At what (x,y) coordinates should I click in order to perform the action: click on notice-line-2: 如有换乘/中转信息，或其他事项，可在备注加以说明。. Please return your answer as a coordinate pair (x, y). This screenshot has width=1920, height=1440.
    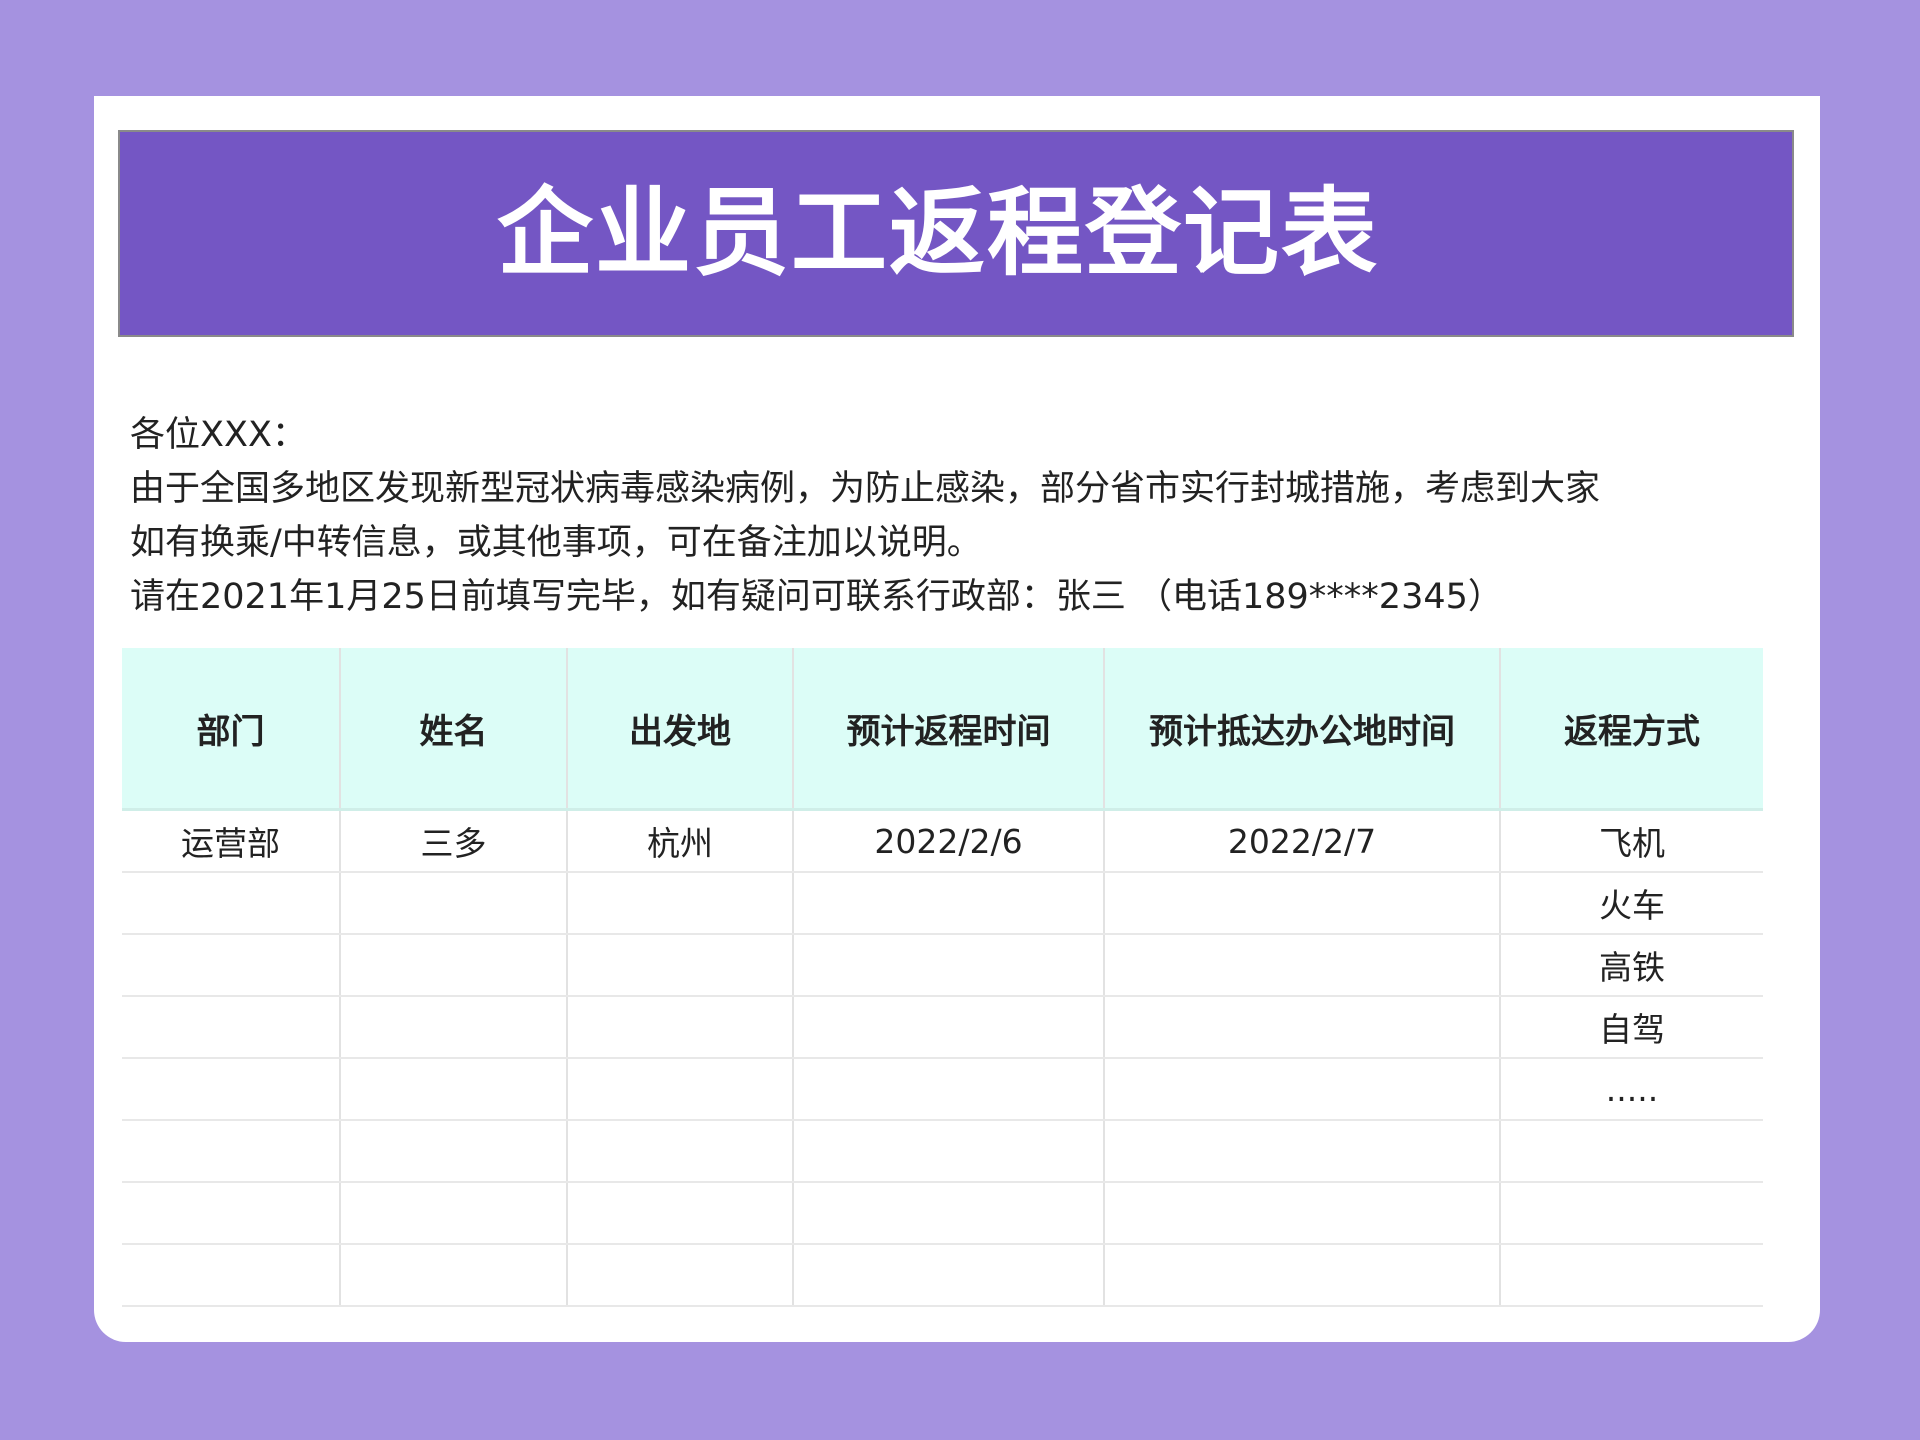
    Looking at the image, I should click on (556, 543).